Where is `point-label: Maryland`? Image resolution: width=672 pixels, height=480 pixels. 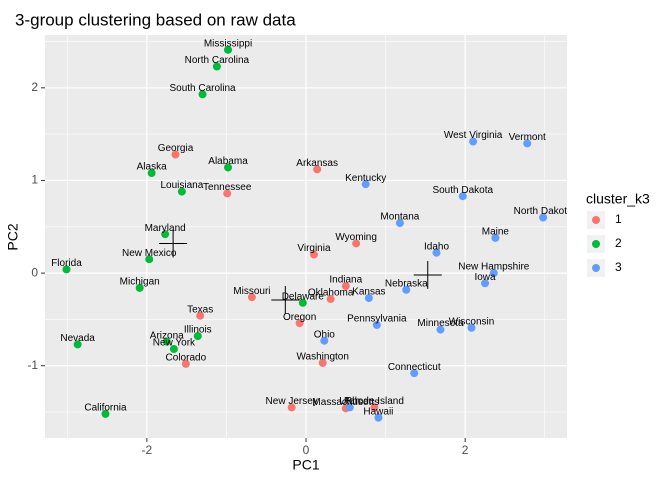
point-label: Maryland is located at coordinates (165, 228).